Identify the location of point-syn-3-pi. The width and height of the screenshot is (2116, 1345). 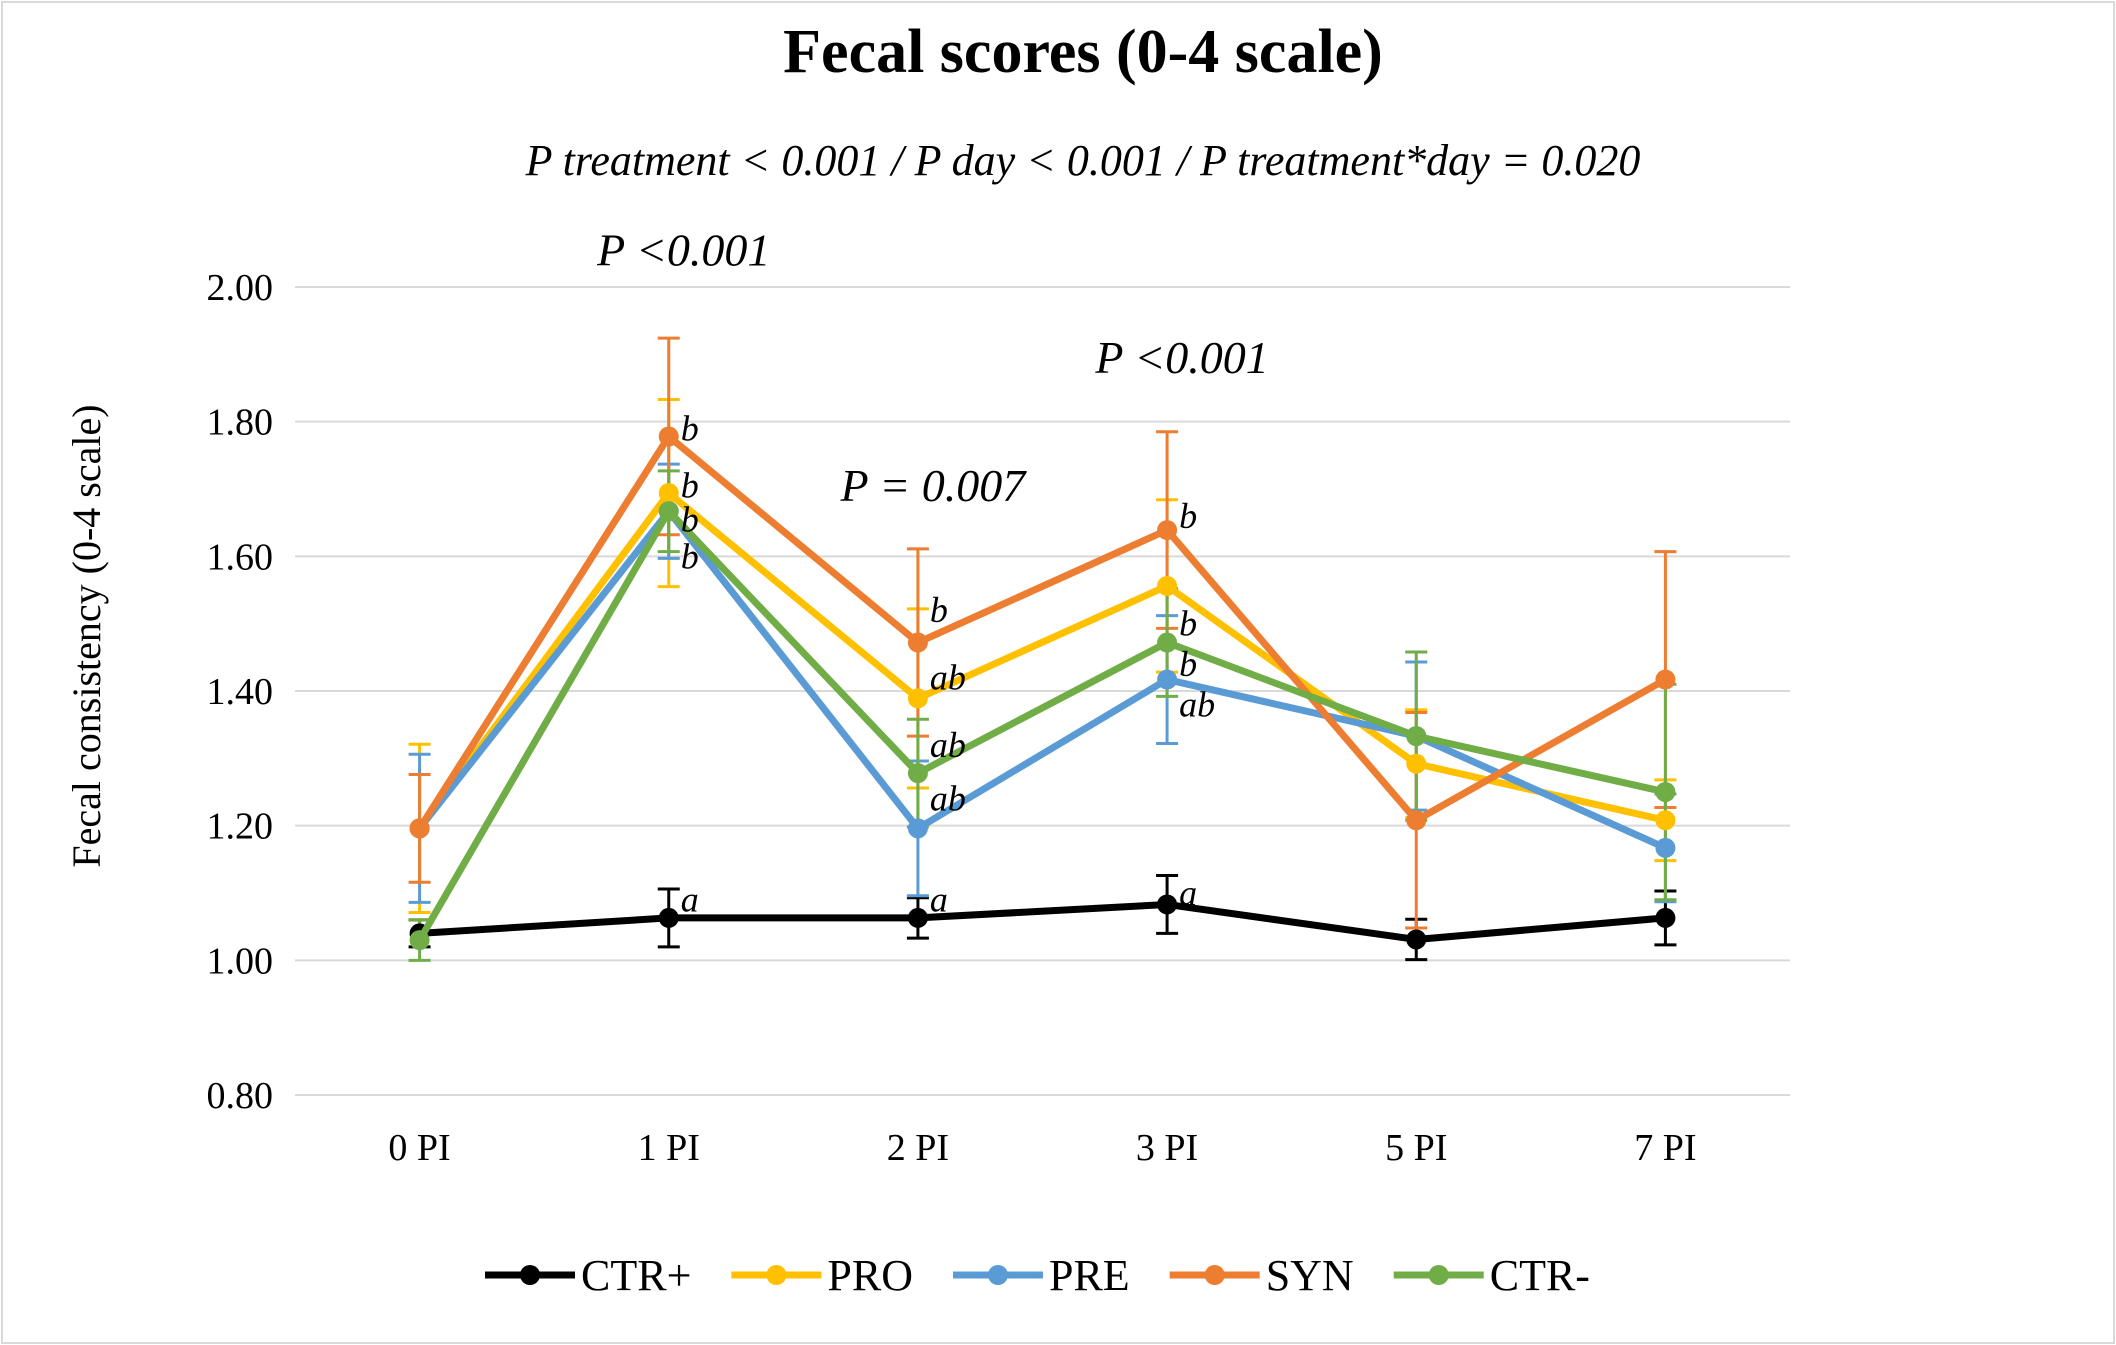
(1167, 530).